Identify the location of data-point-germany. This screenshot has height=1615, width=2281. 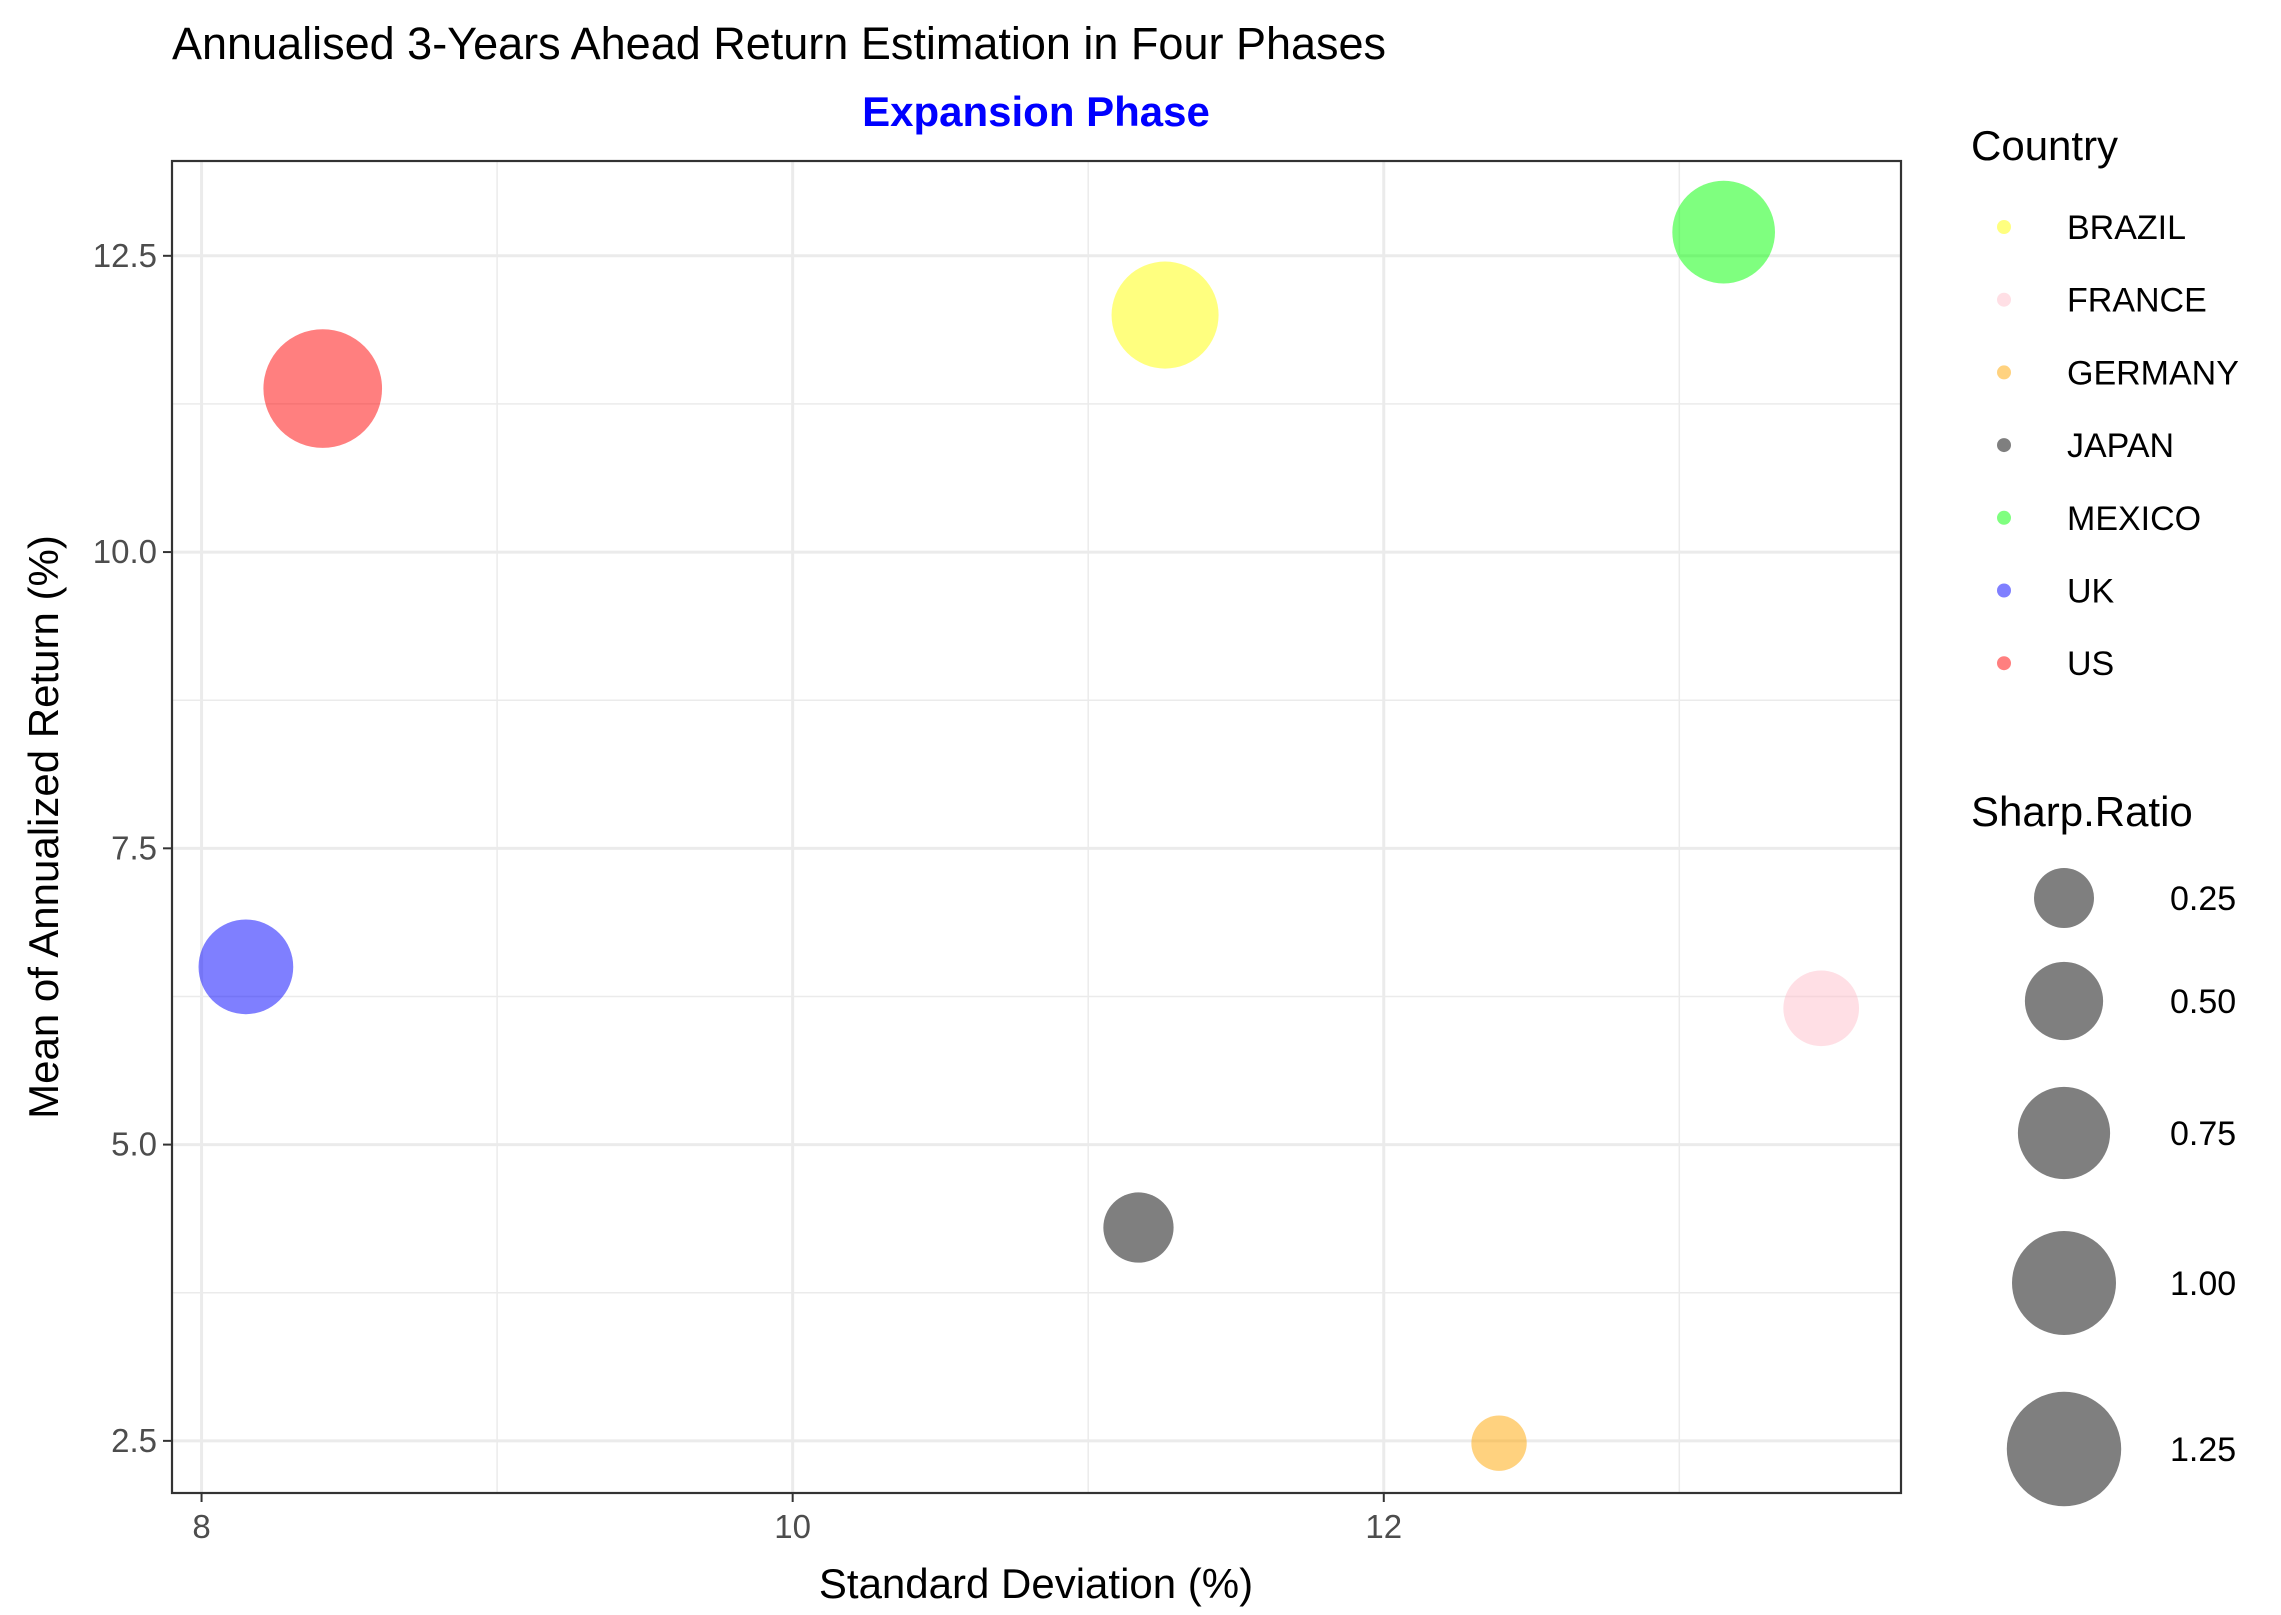
(1499, 1443).